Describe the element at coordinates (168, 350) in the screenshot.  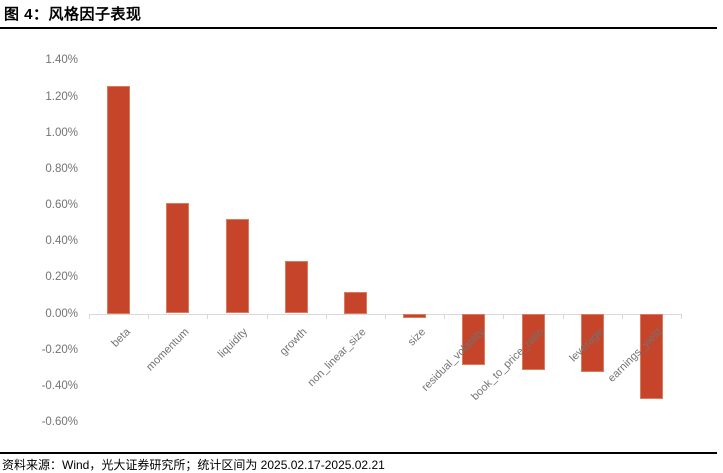
I see `x-axis-label-momentum: momentum` at that location.